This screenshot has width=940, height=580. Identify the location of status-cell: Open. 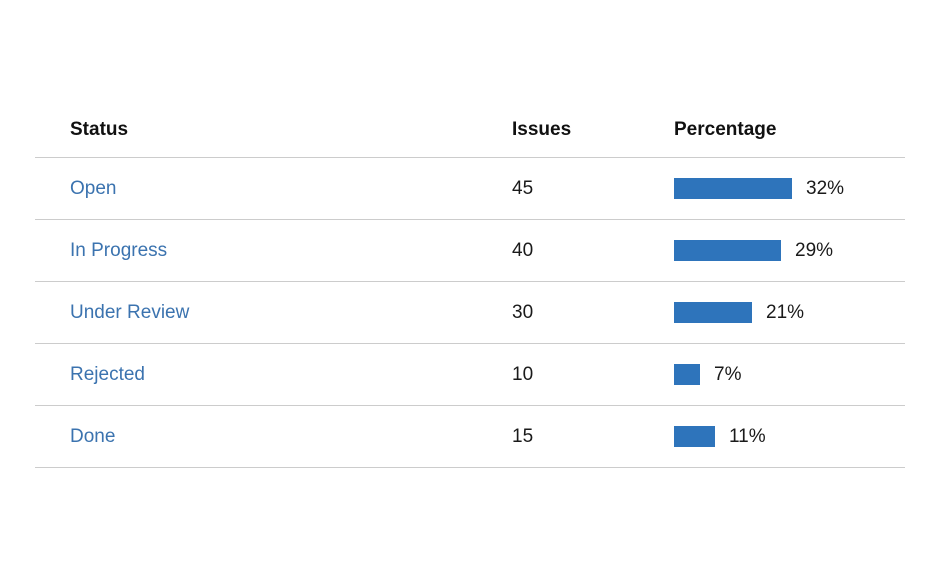
(256, 189).